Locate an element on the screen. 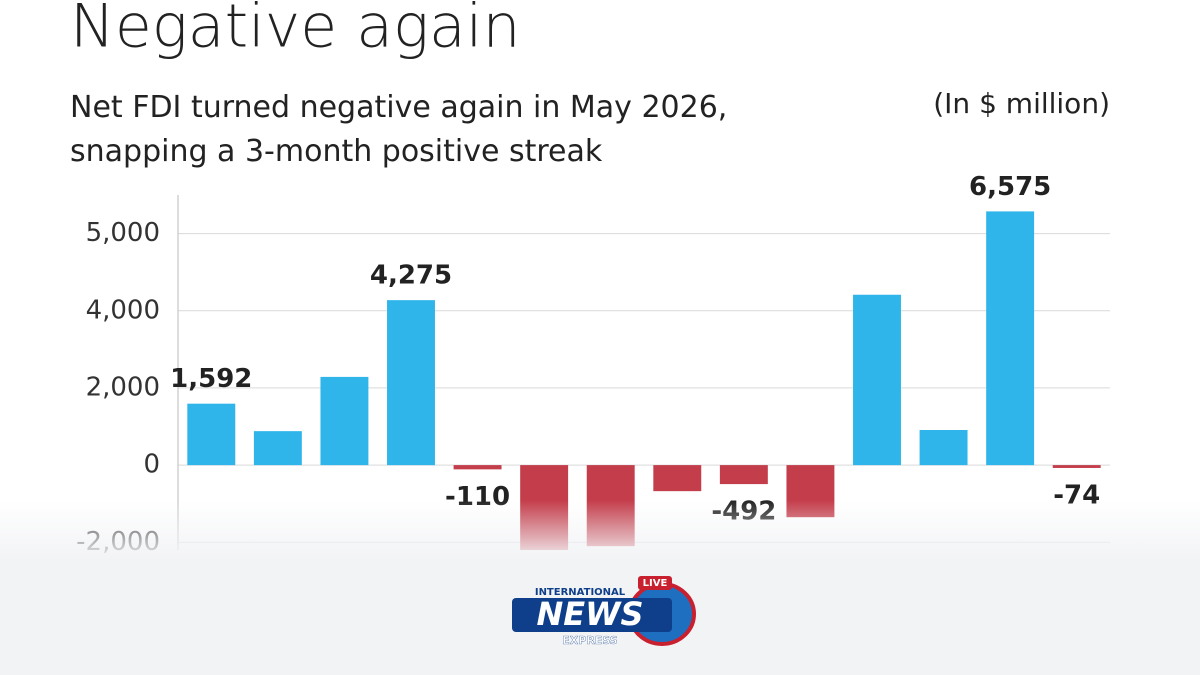 This screenshot has width=1200, height=675. logo: NEWS INTERNATIONAL EXPRESS LIVE is located at coordinates (604, 611).